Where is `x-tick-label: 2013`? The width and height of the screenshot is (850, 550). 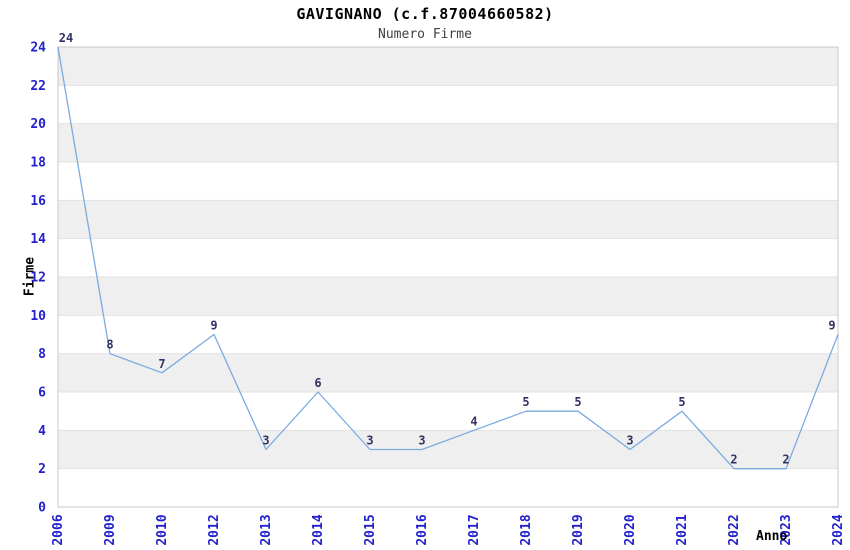
x-tick-label: 2013 is located at coordinates (266, 529).